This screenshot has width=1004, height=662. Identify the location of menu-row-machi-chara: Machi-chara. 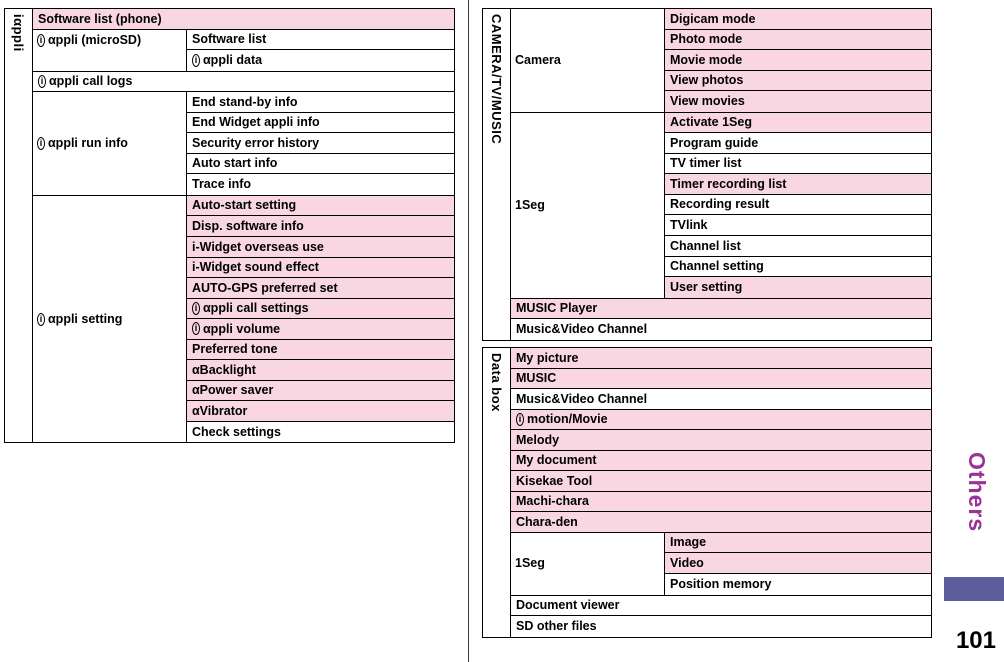
(721, 502).